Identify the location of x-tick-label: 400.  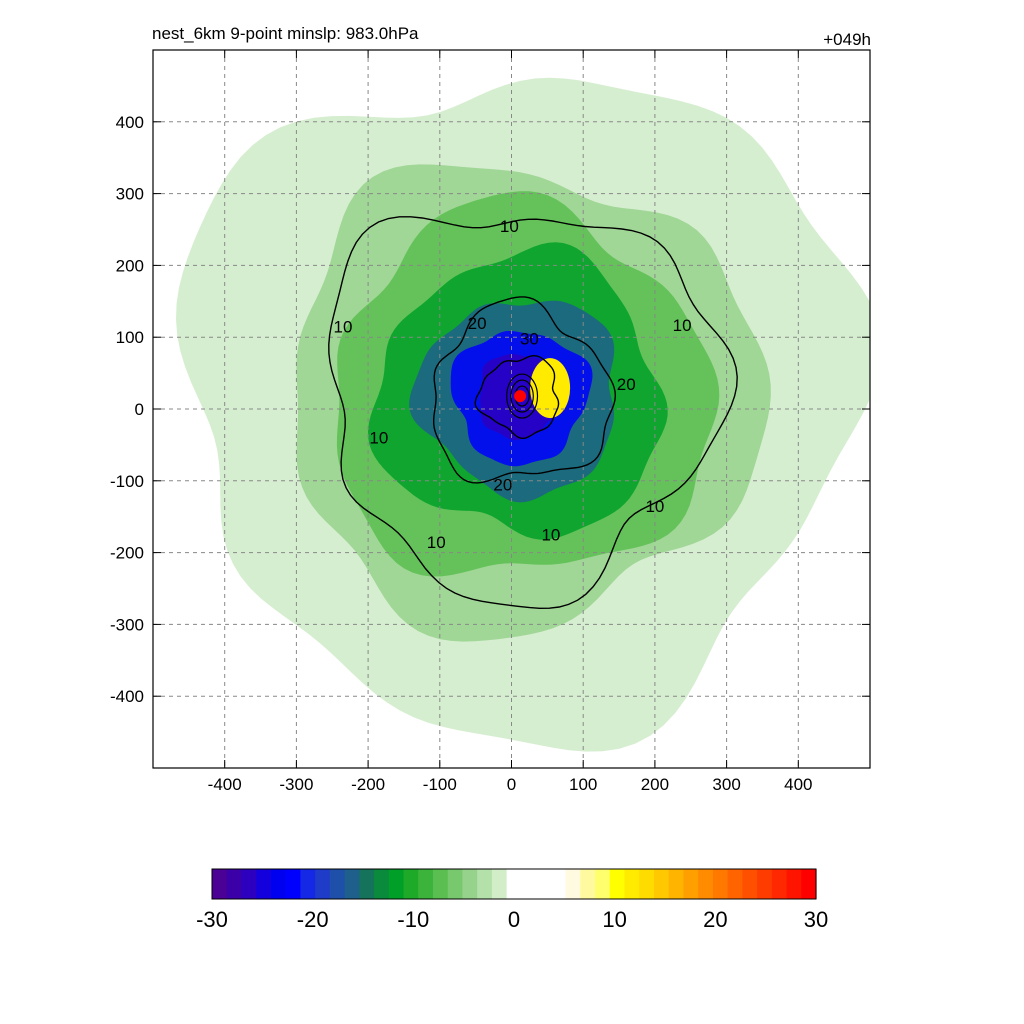
(798, 784).